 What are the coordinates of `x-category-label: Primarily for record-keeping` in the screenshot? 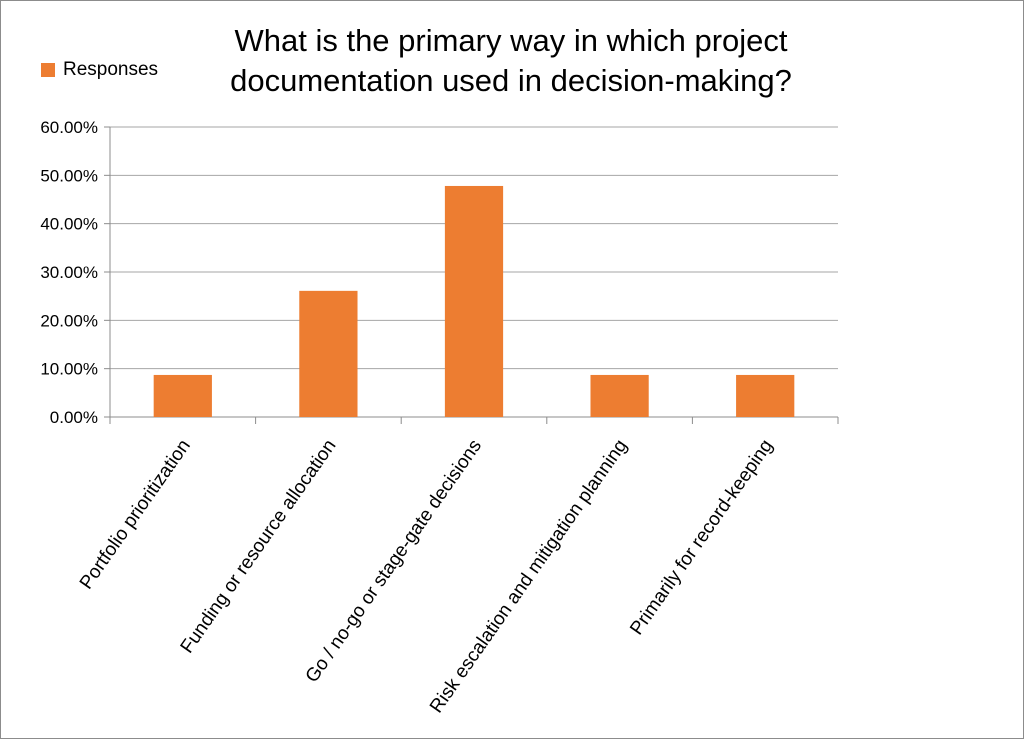 It's located at (701, 537).